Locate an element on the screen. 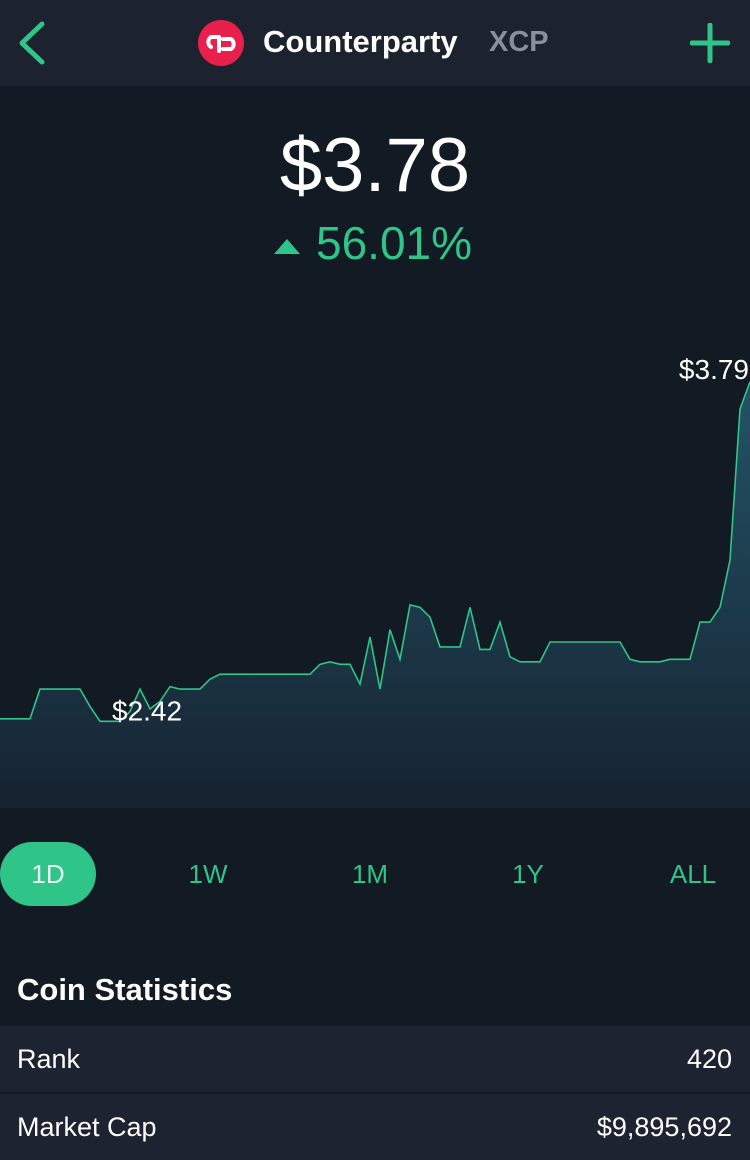  up-arrow is located at coordinates (287, 246).